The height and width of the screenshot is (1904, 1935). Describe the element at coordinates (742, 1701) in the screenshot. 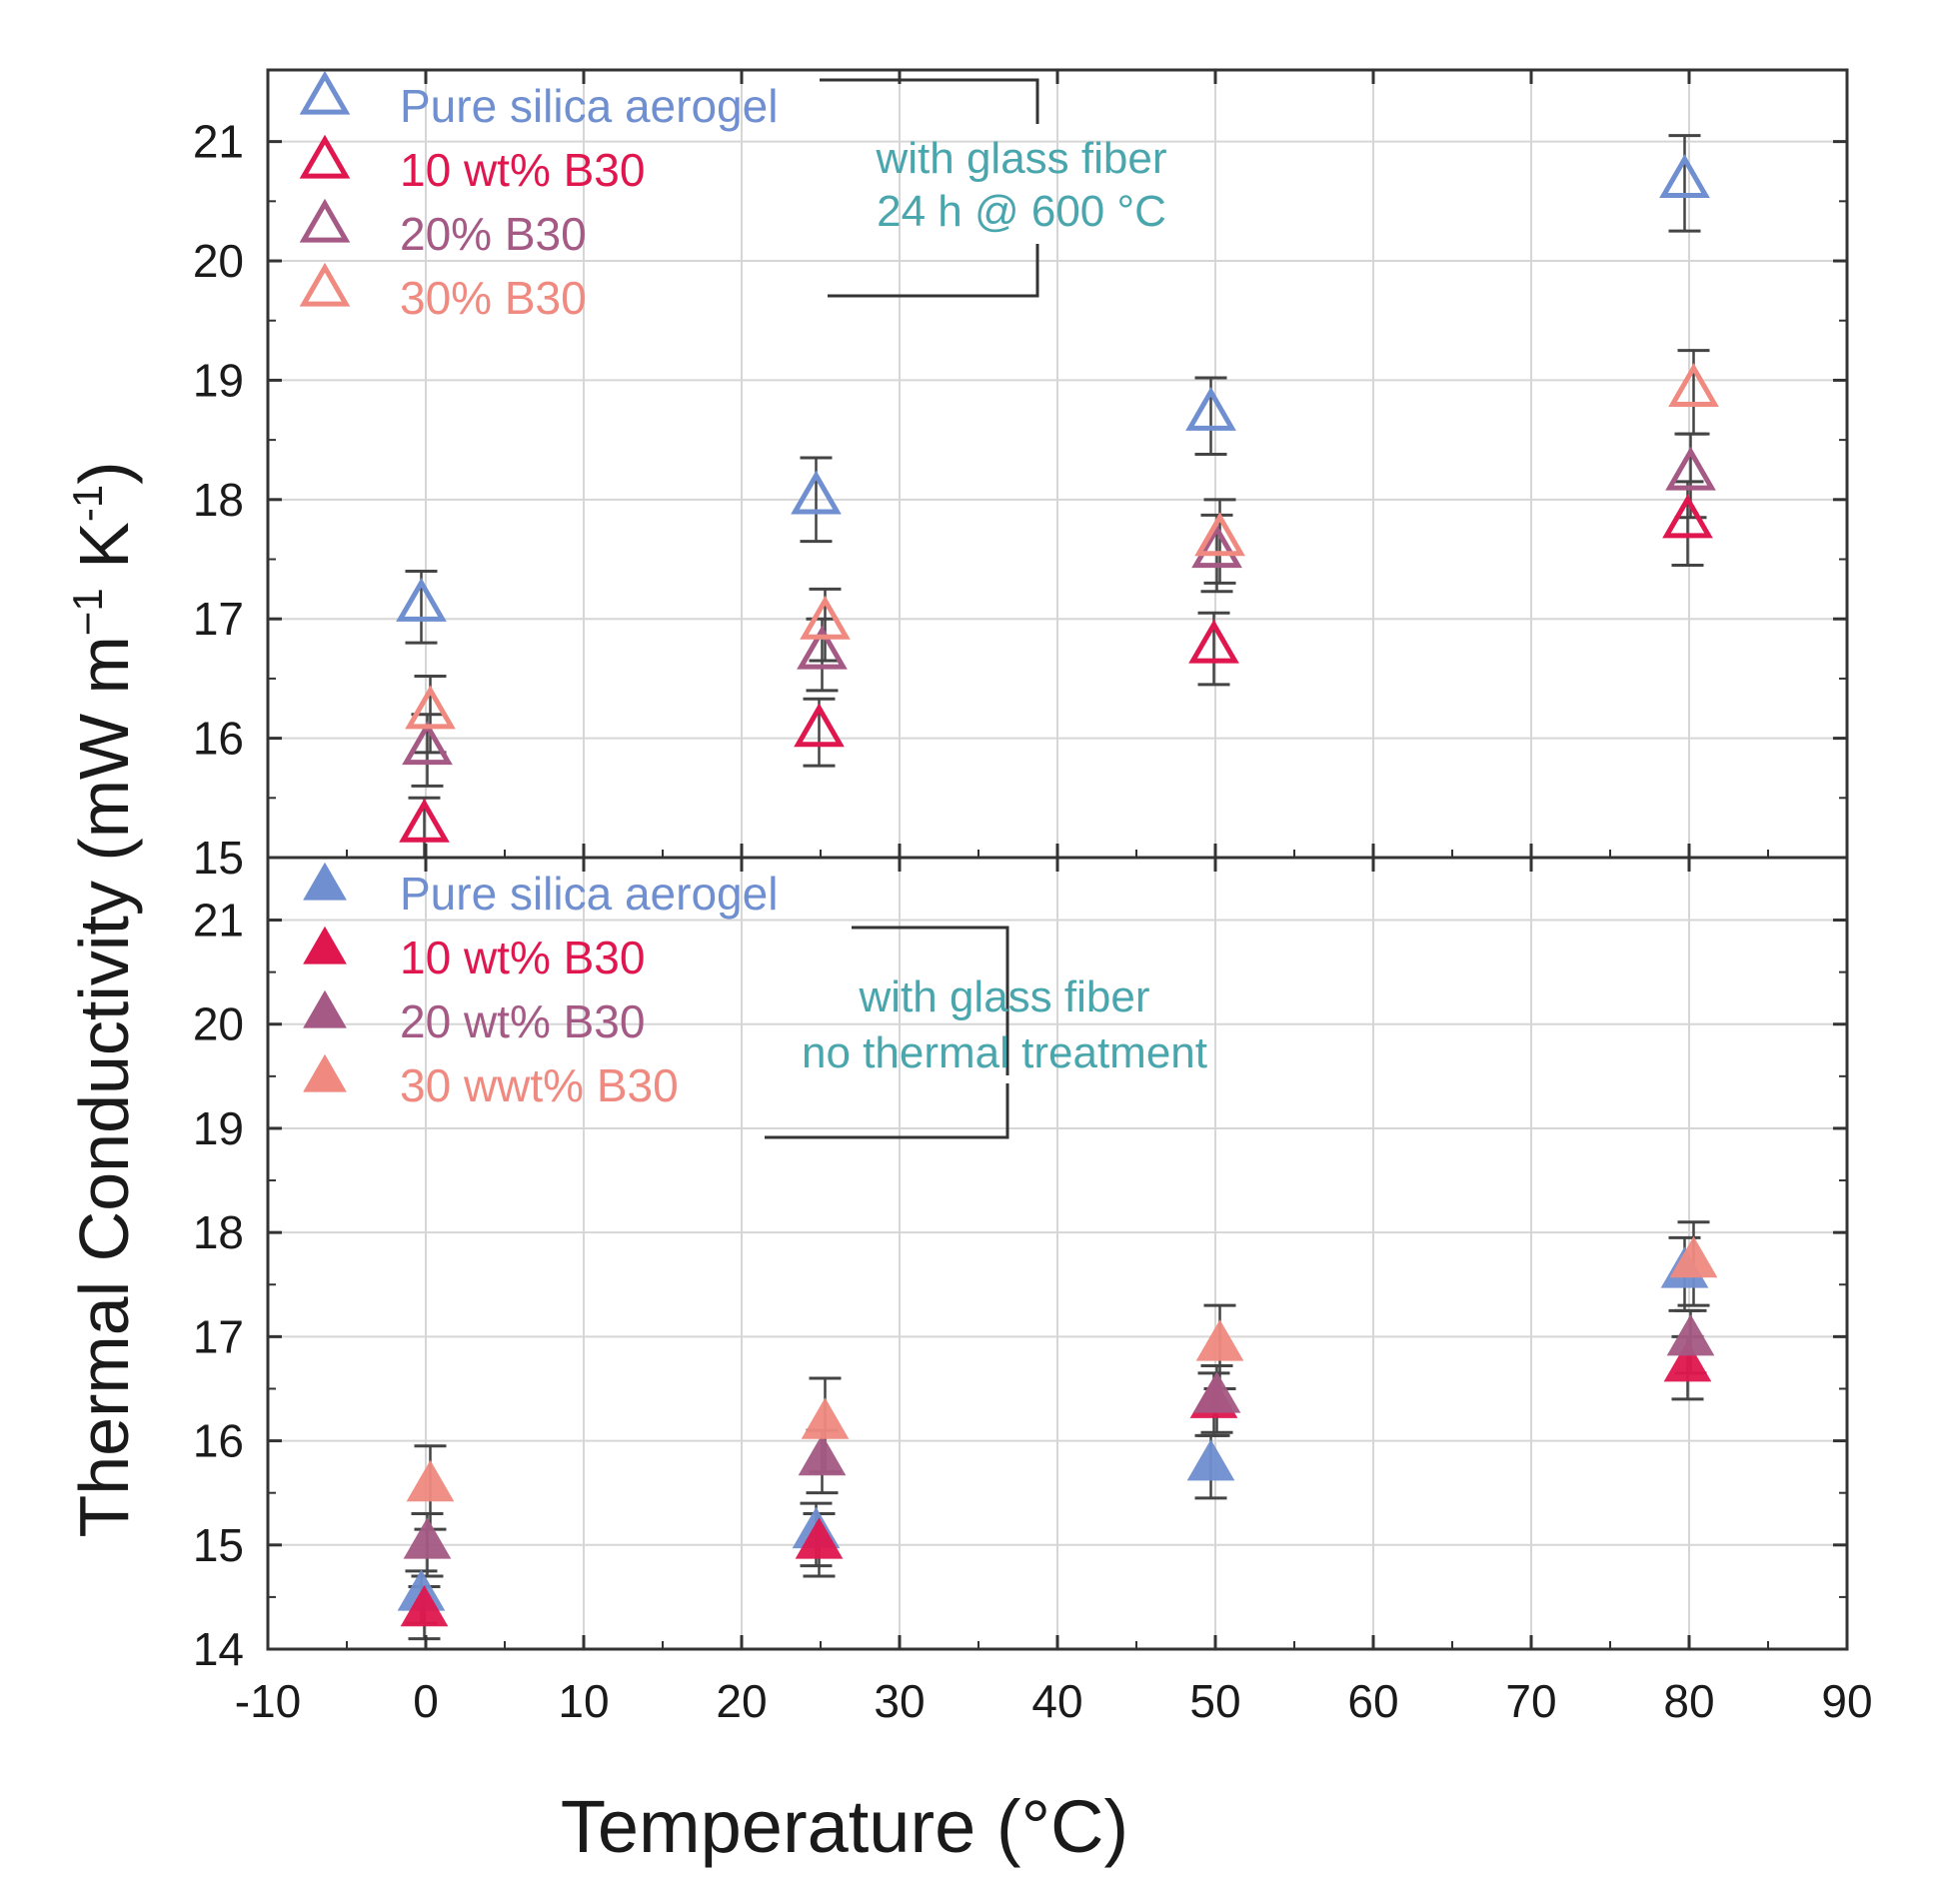

I see `x-tick-label: 20` at that location.